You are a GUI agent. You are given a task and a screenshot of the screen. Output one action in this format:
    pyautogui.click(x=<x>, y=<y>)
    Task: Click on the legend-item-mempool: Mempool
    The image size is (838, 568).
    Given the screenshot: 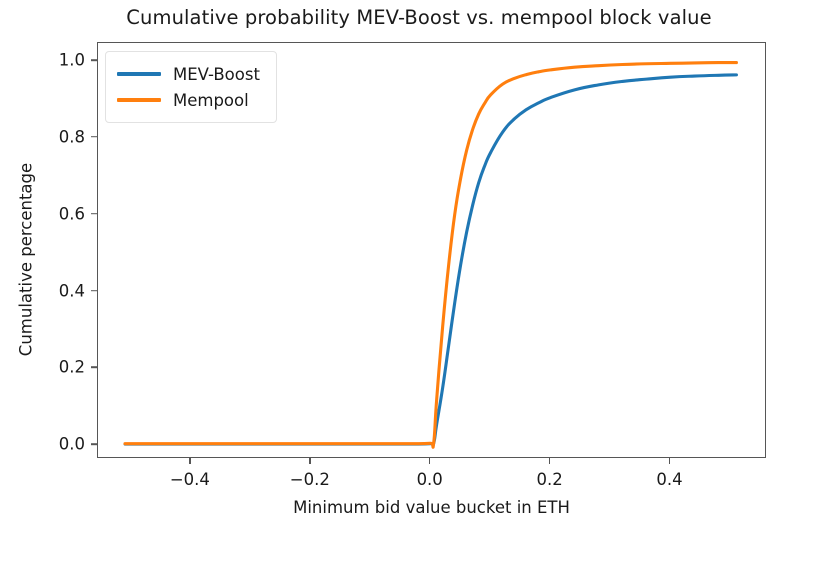 What is the action you would take?
    pyautogui.click(x=188, y=100)
    